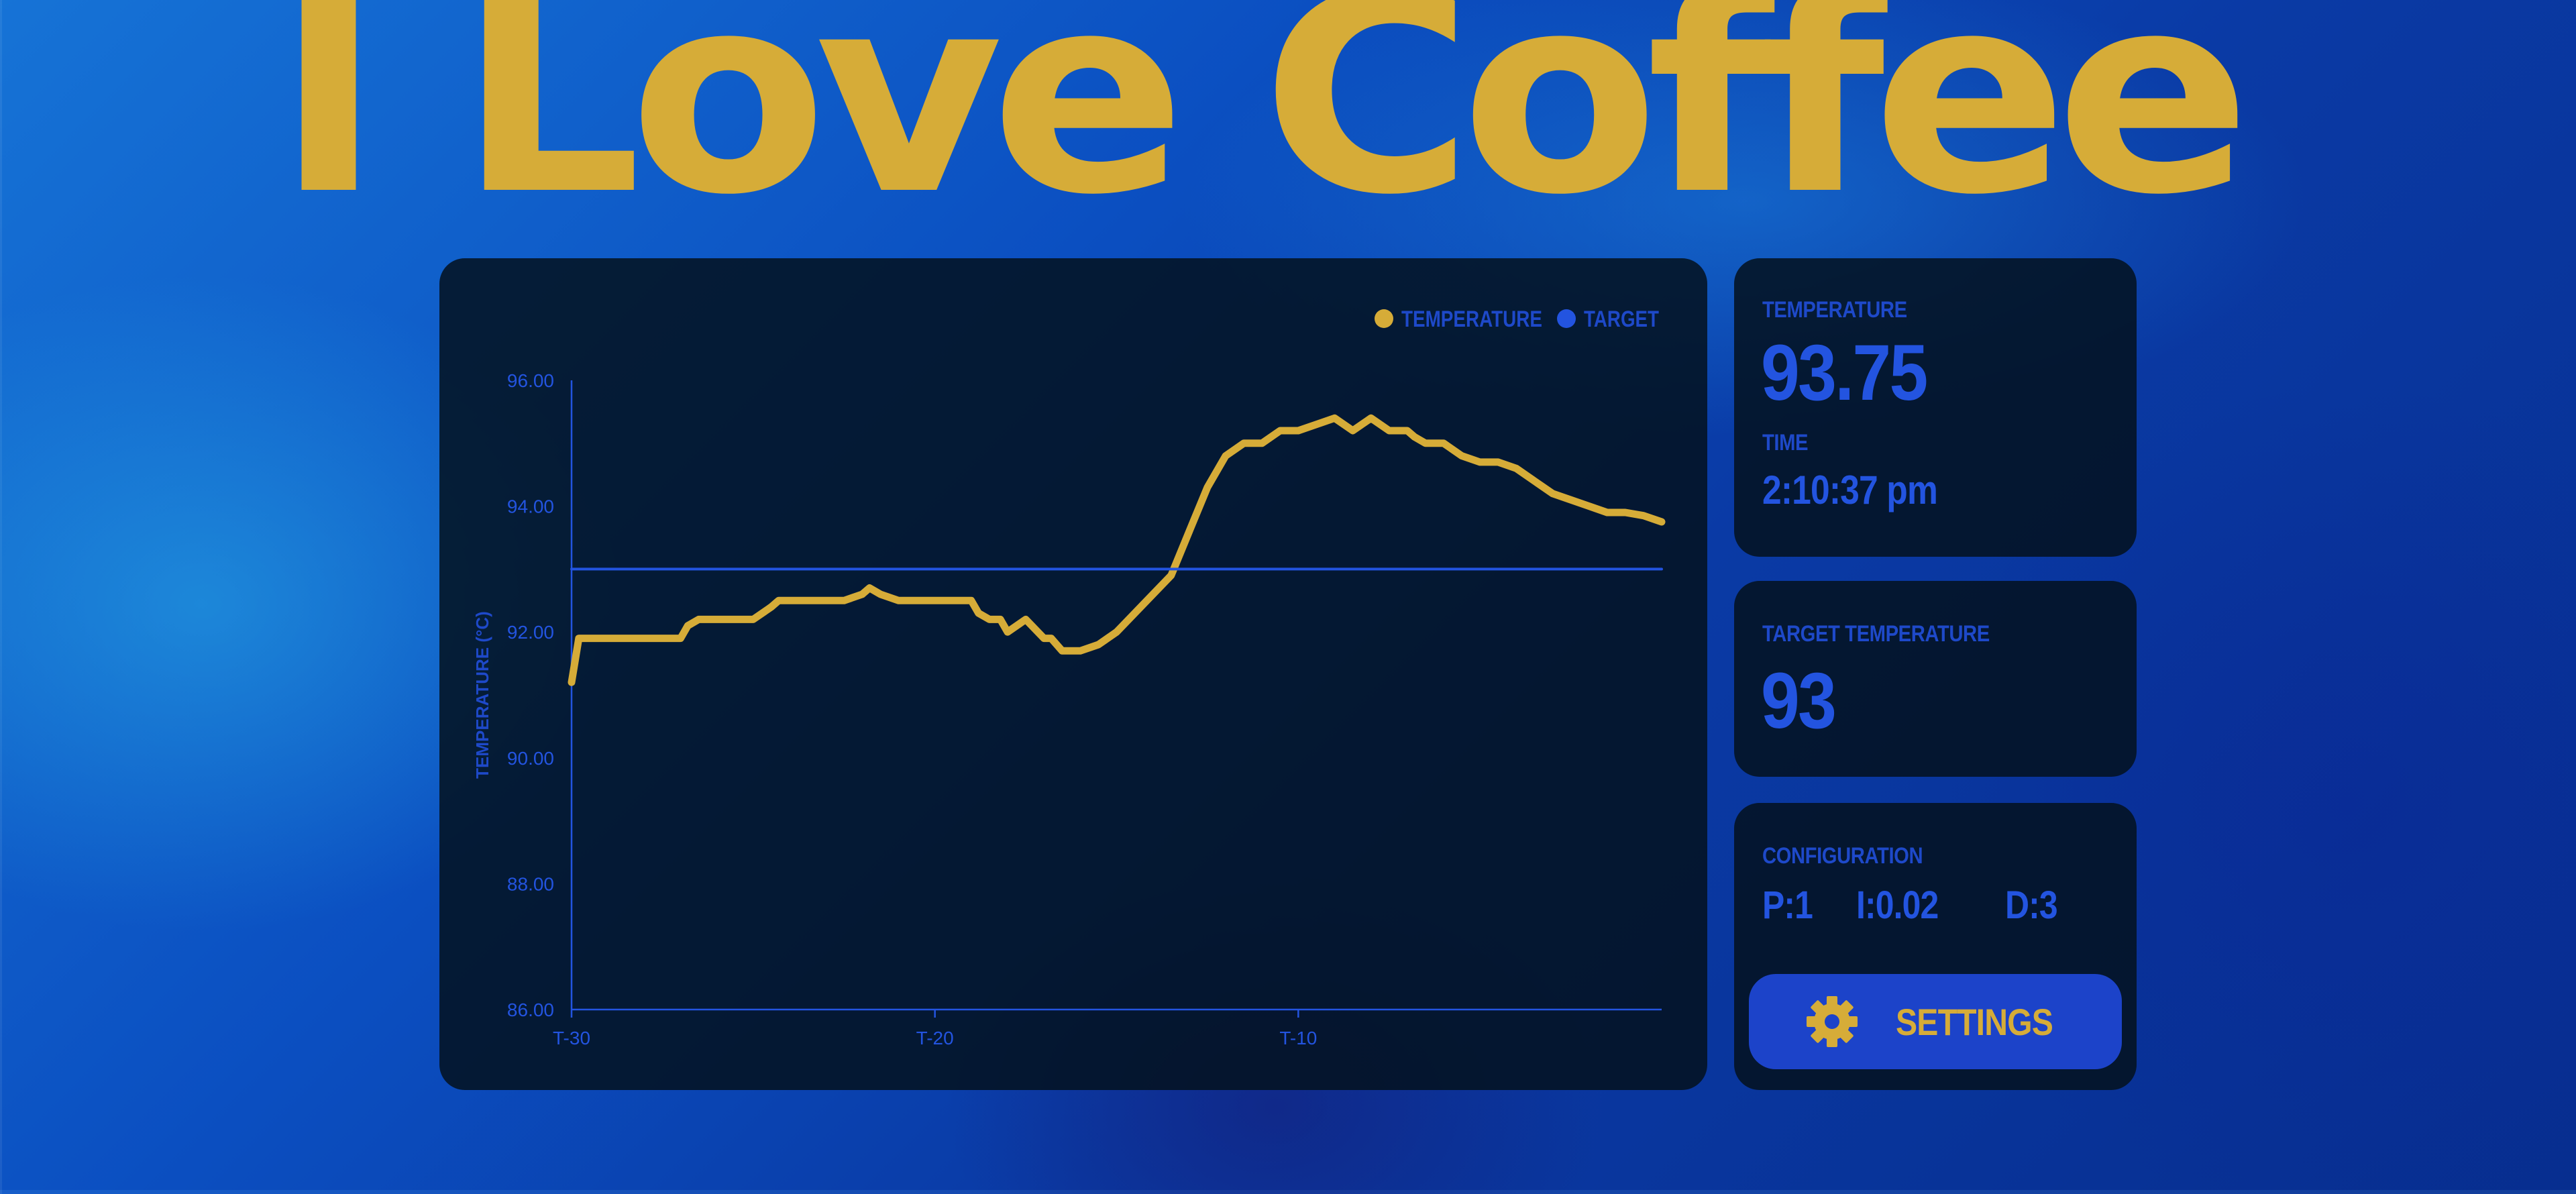  What do you see at coordinates (530, 883) in the screenshot?
I see `y-tick-label: 88.00` at bounding box center [530, 883].